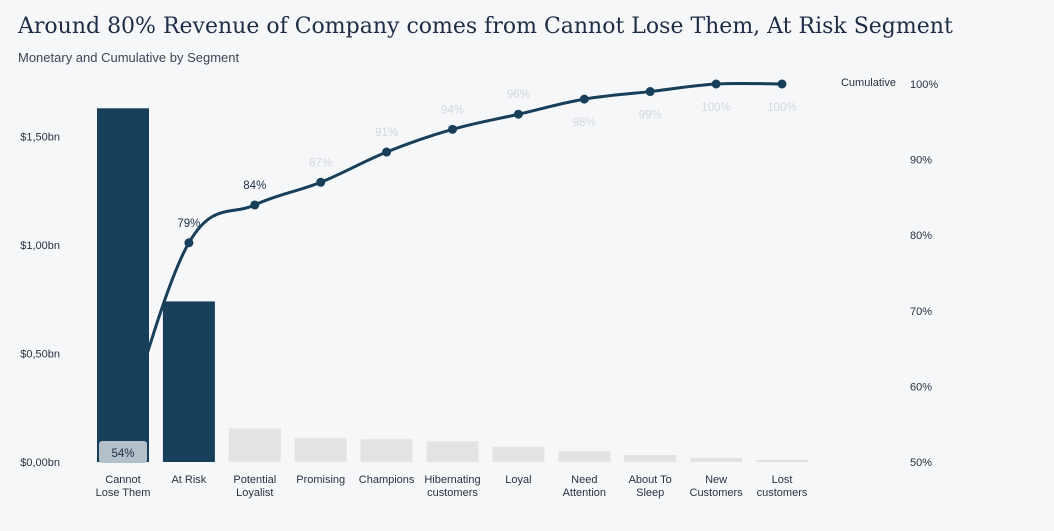 This screenshot has height=531, width=1054. I want to click on category-label: Hibernating customers, so click(452, 486).